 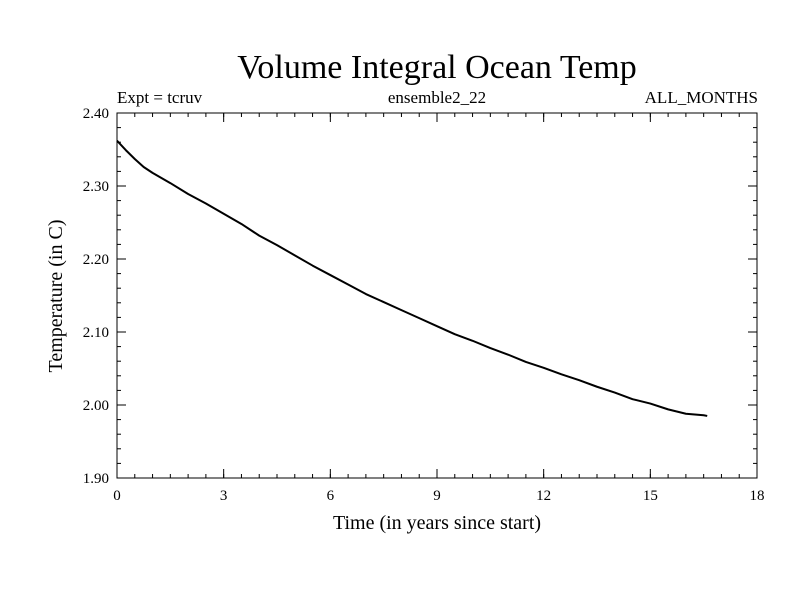 I want to click on y-tick-label: 1.90, so click(x=96, y=479).